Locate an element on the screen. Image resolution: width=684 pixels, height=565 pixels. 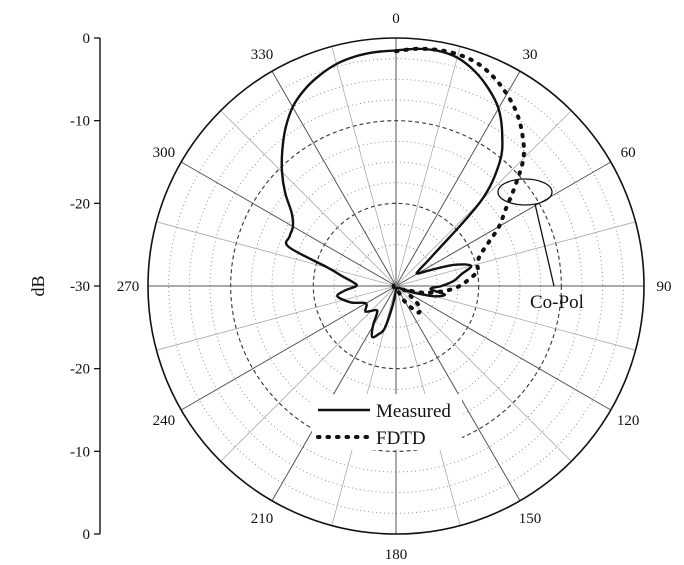
angle-tick-label: 180 is located at coordinates (396, 555).